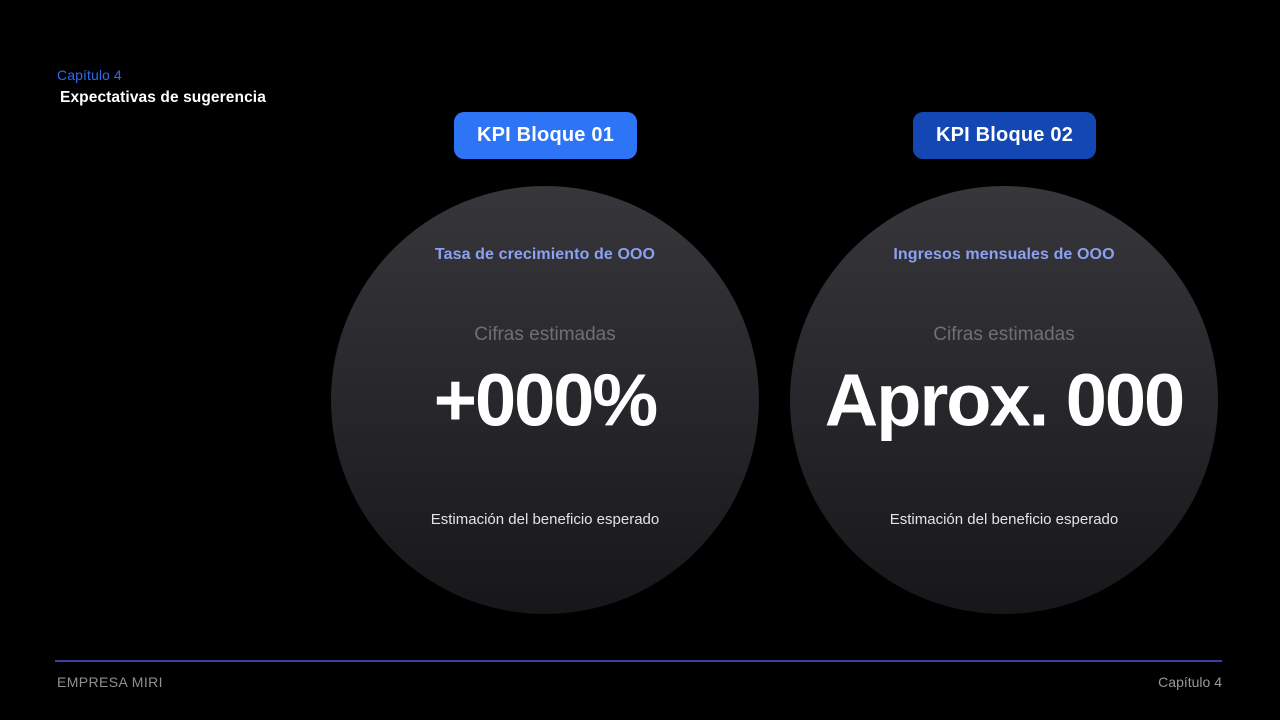  Describe the element at coordinates (638, 661) in the screenshot. I see `footer-divider` at that location.